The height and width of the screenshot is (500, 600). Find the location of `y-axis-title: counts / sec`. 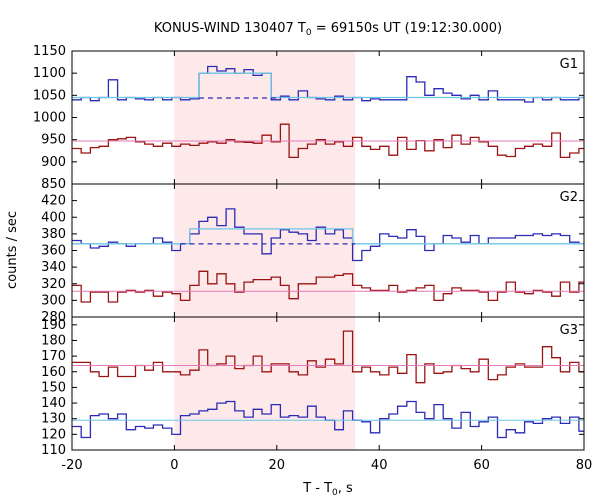

y-axis-title: counts / sec is located at coordinates (12, 250).